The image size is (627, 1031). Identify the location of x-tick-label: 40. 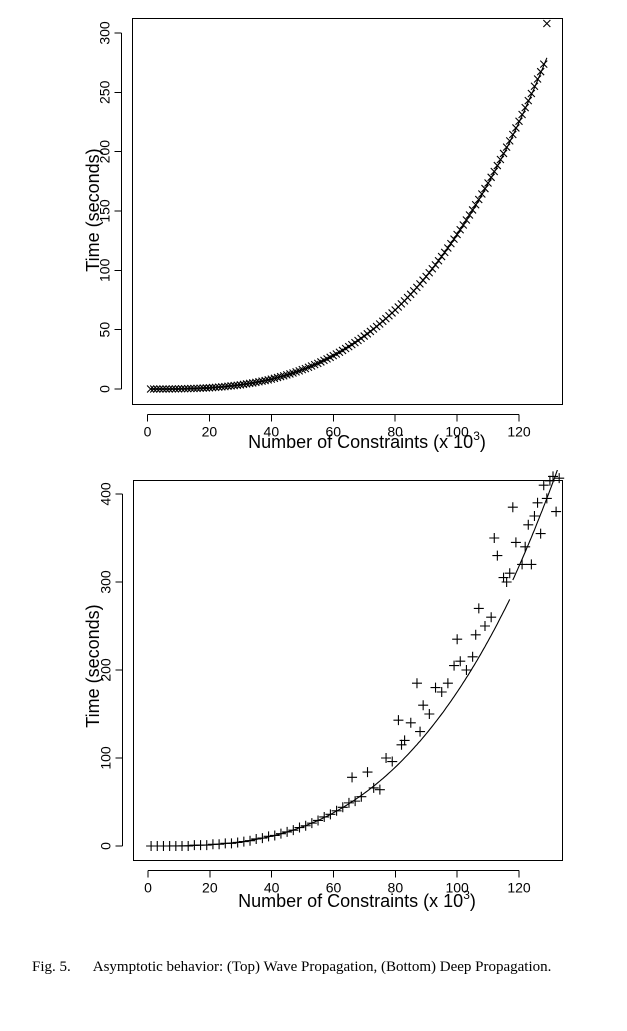
(272, 888).